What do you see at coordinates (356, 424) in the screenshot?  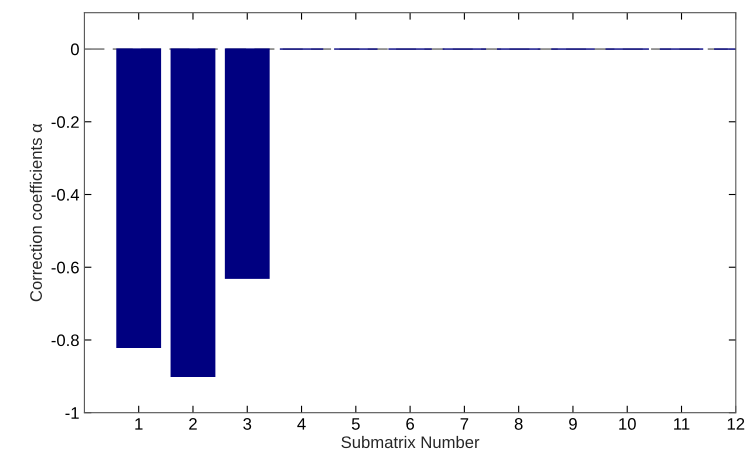 I see `x-tick-label: 5` at bounding box center [356, 424].